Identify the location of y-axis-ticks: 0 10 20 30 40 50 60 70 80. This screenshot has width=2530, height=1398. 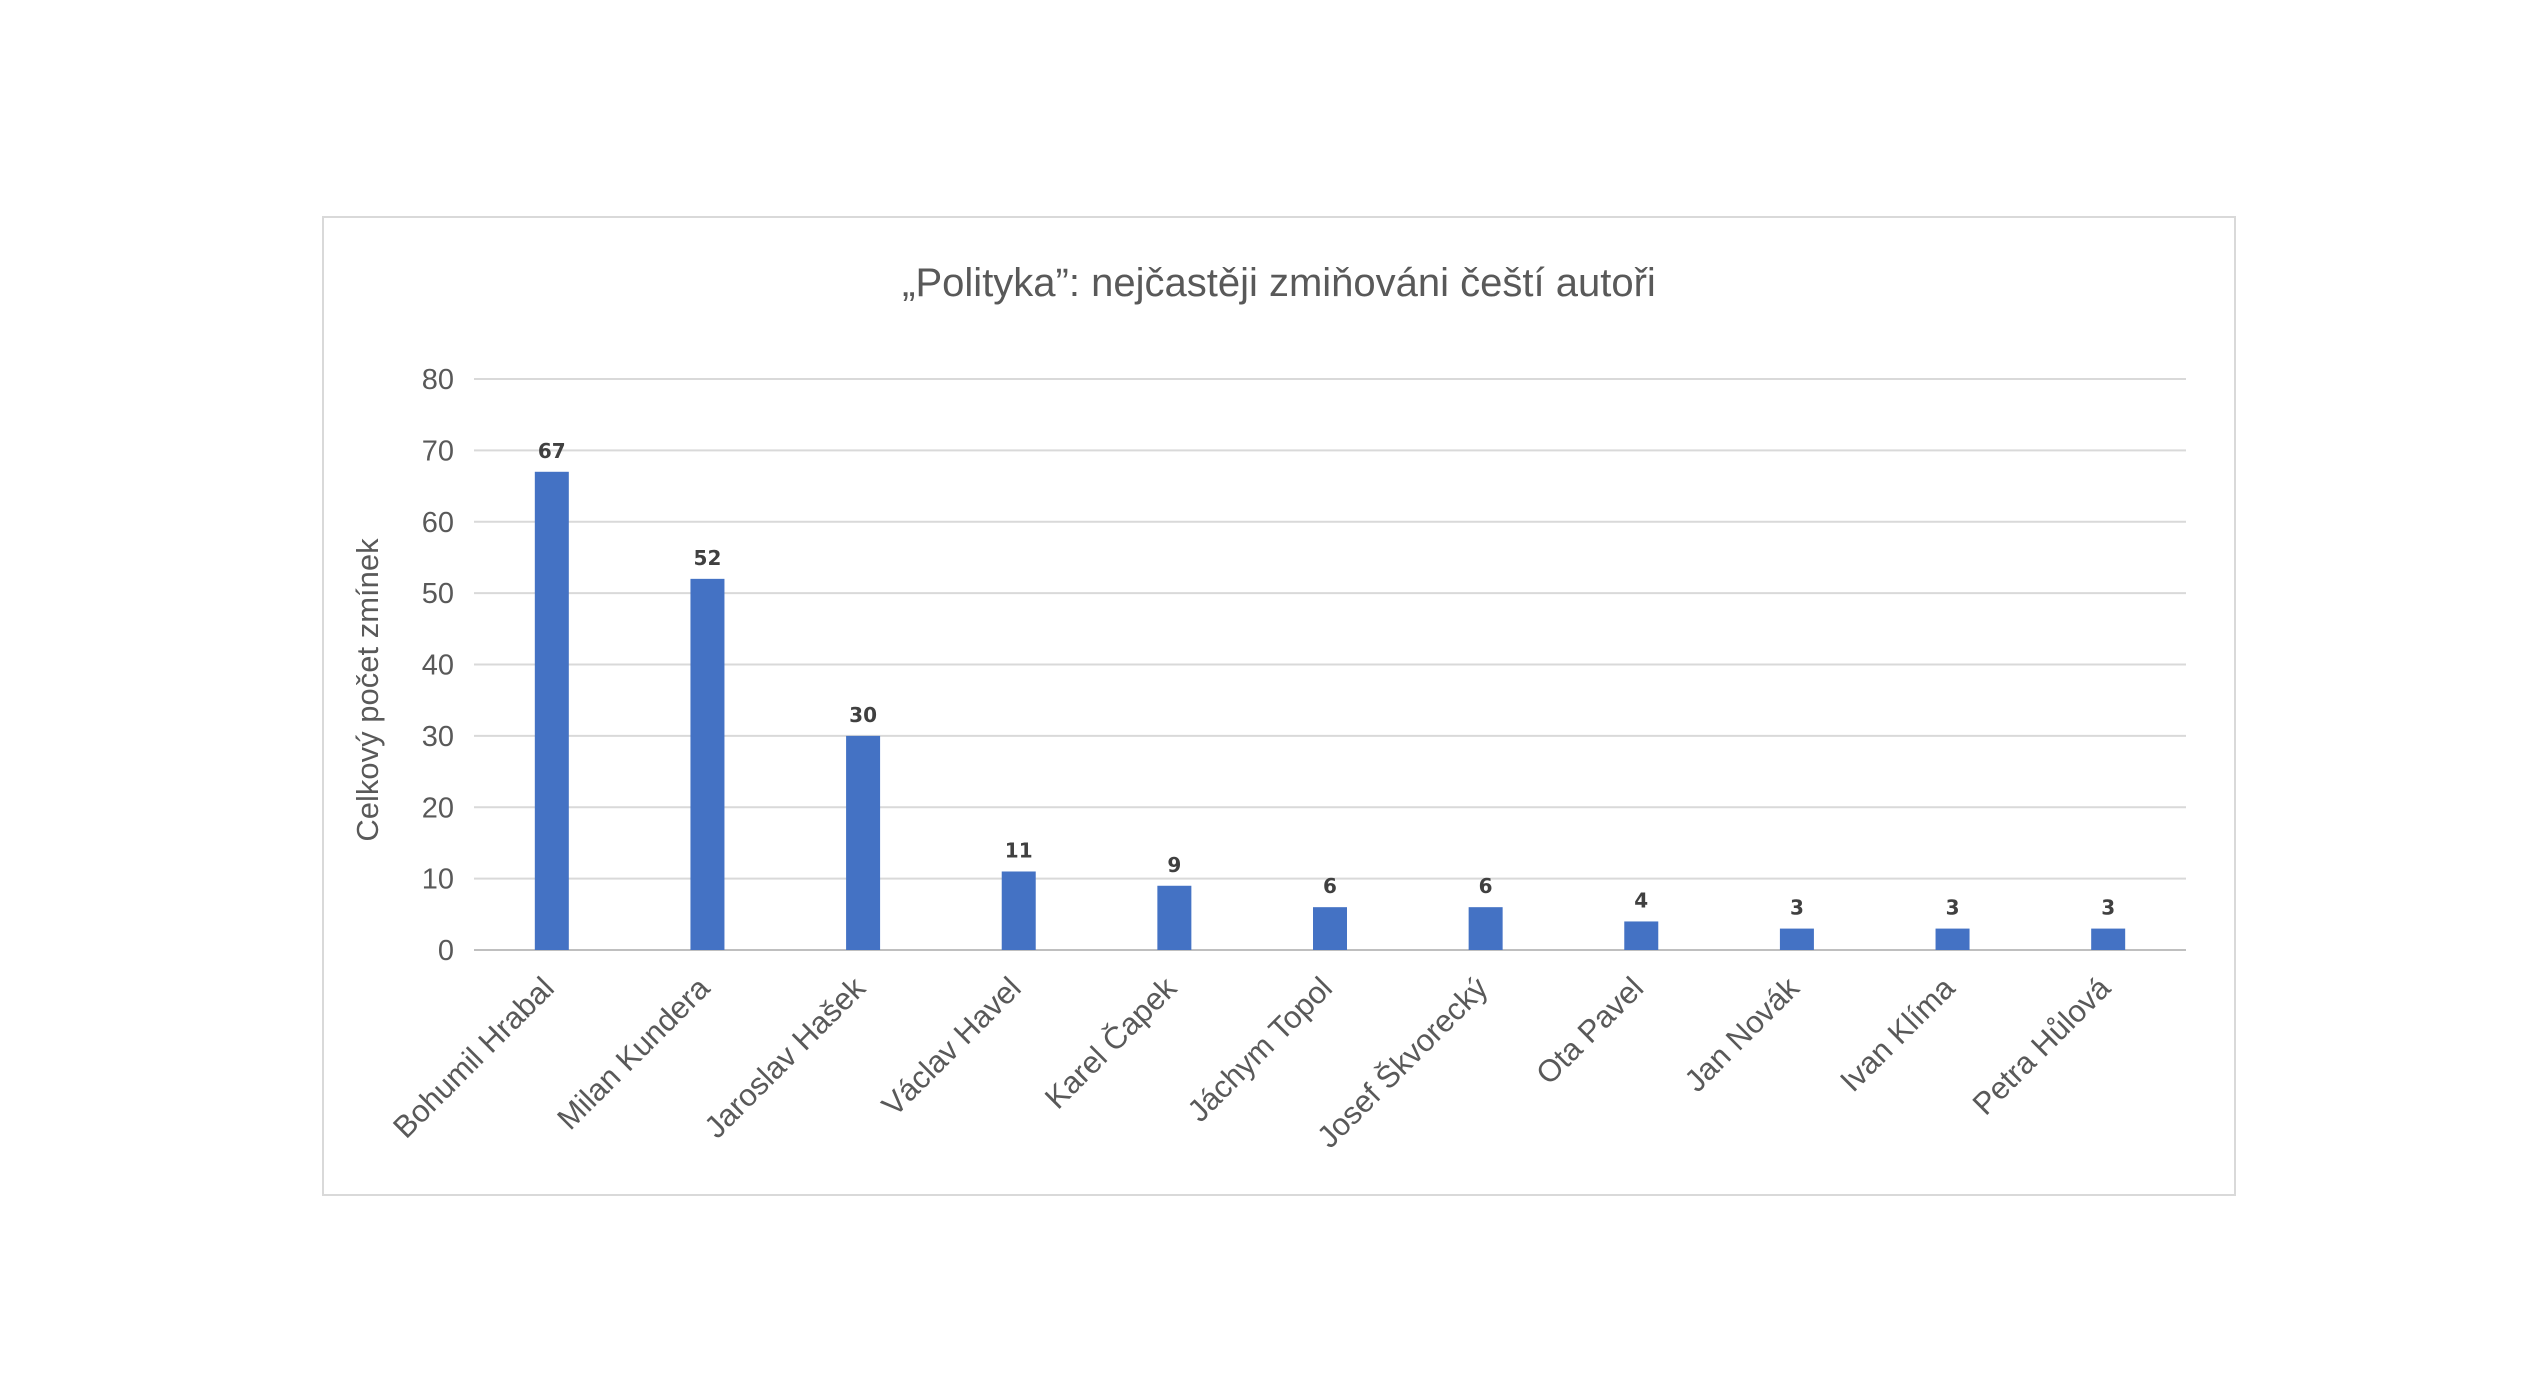
(438, 665).